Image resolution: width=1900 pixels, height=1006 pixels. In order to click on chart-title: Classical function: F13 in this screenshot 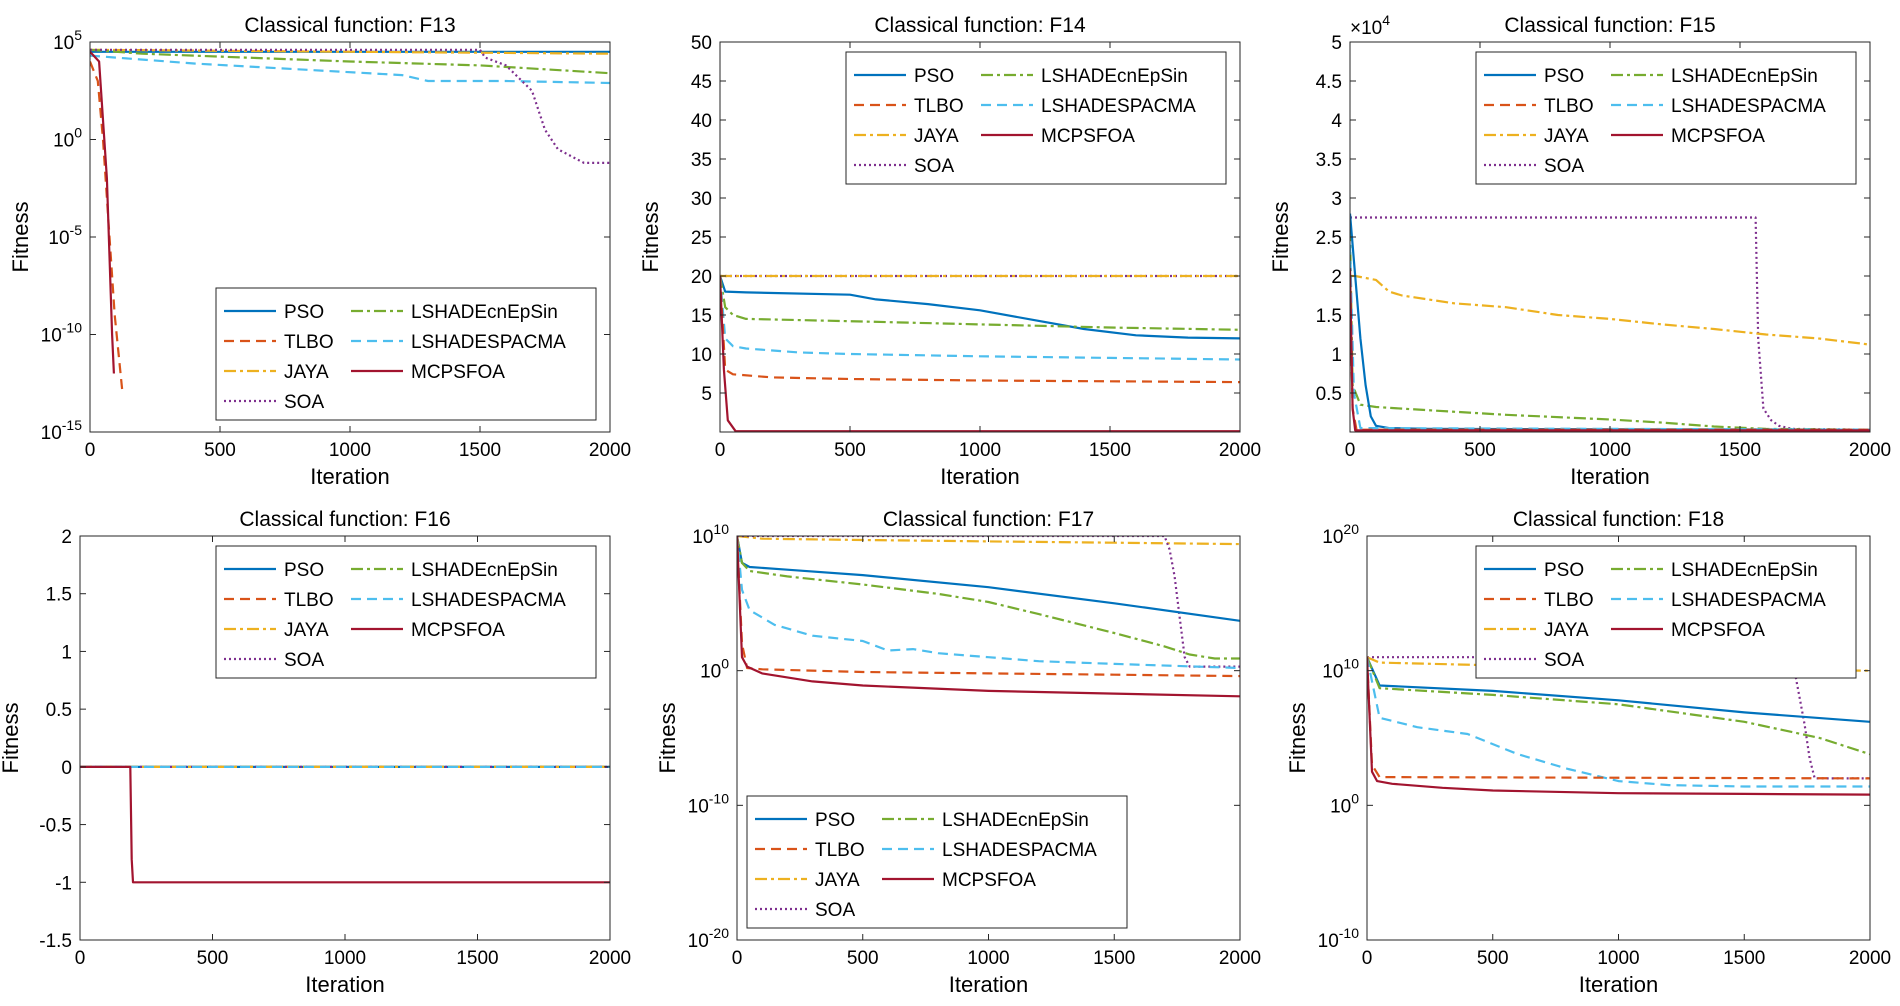, I will do `click(349, 25)`.